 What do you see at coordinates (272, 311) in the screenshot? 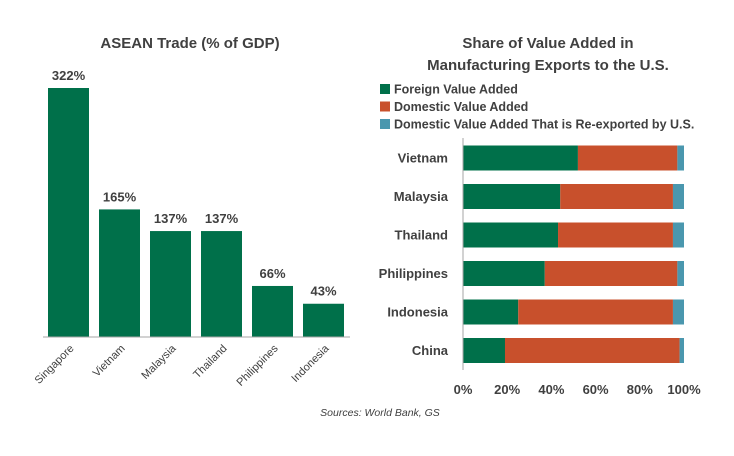
I see `bar-philippines` at bounding box center [272, 311].